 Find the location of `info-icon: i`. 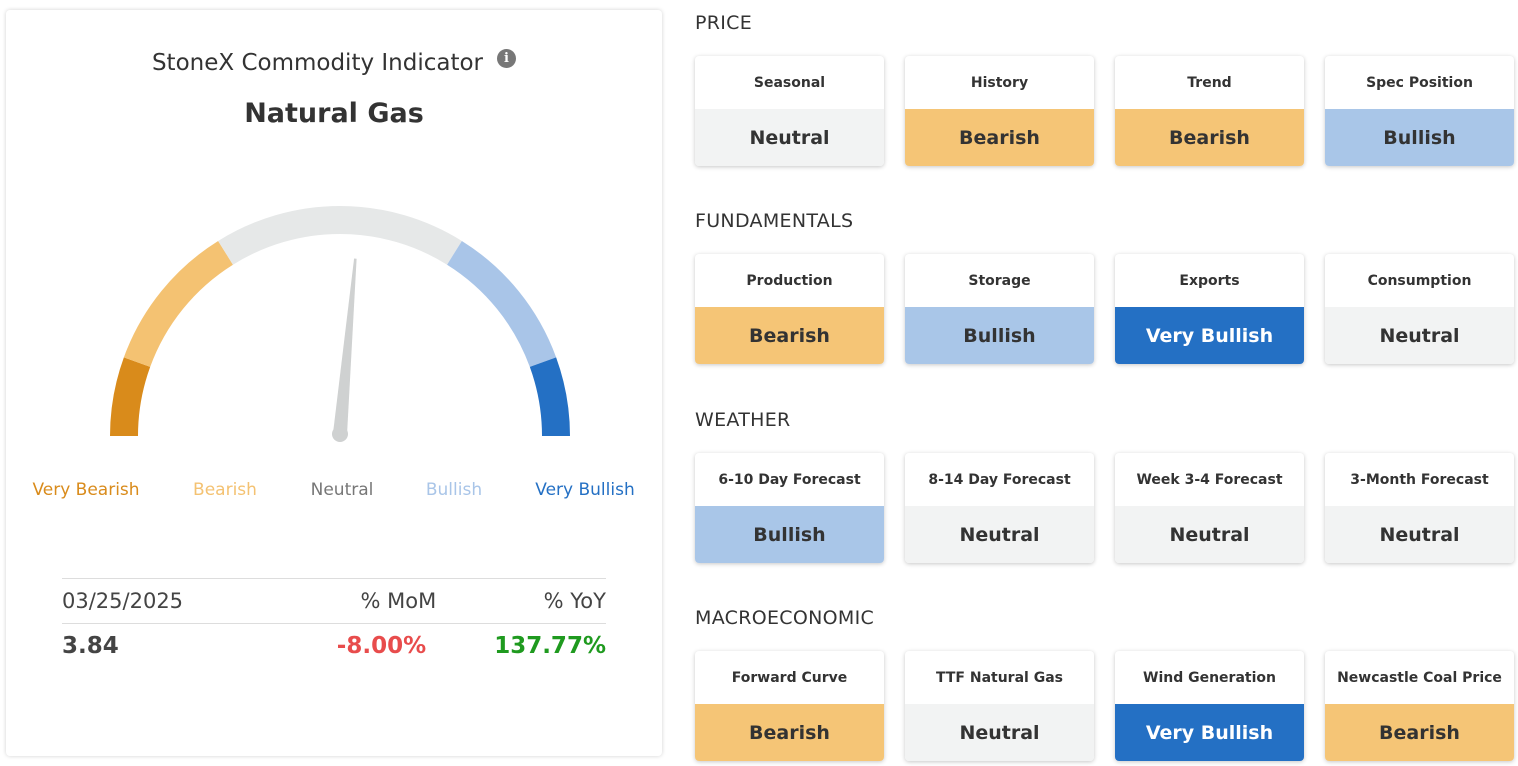

info-icon: i is located at coordinates (507, 58).